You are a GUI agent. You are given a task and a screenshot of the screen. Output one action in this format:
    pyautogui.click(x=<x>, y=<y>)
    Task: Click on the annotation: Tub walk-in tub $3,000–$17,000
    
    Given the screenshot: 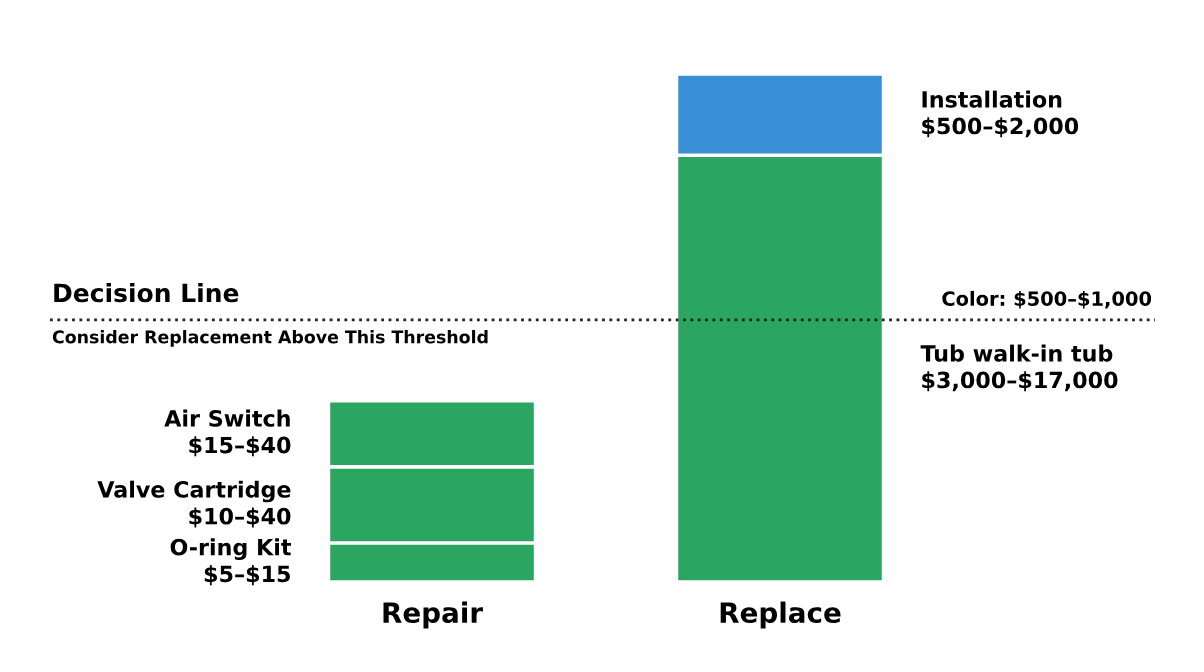 What is the action you would take?
    pyautogui.click(x=1019, y=368)
    